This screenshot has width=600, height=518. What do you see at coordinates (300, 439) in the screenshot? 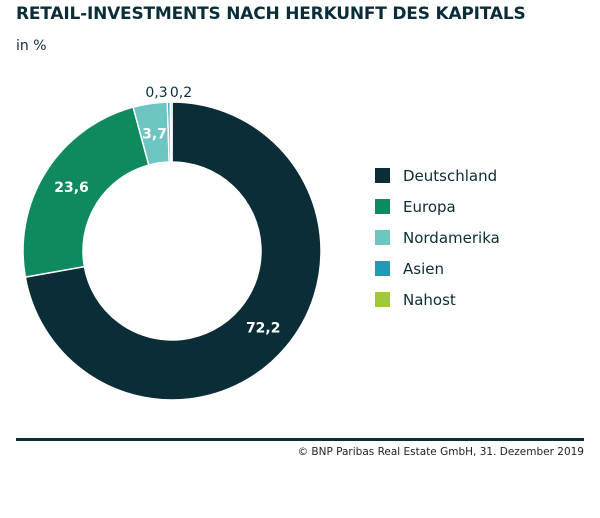
I see `footer-divider` at bounding box center [300, 439].